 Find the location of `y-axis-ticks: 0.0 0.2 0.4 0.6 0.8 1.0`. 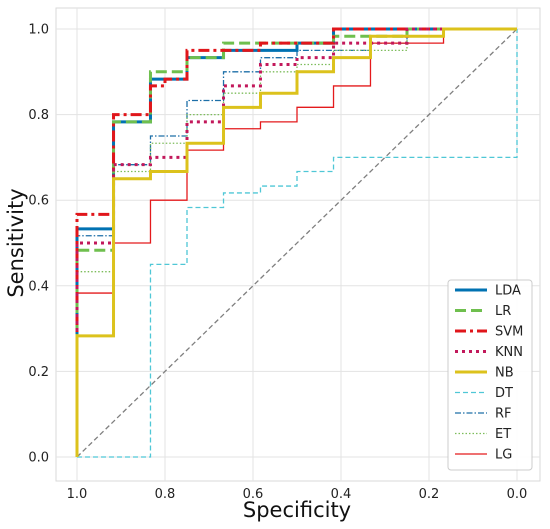

y-axis-ticks: 0.0 0.2 0.4 0.6 0.8 1.0 is located at coordinates (38, 244).